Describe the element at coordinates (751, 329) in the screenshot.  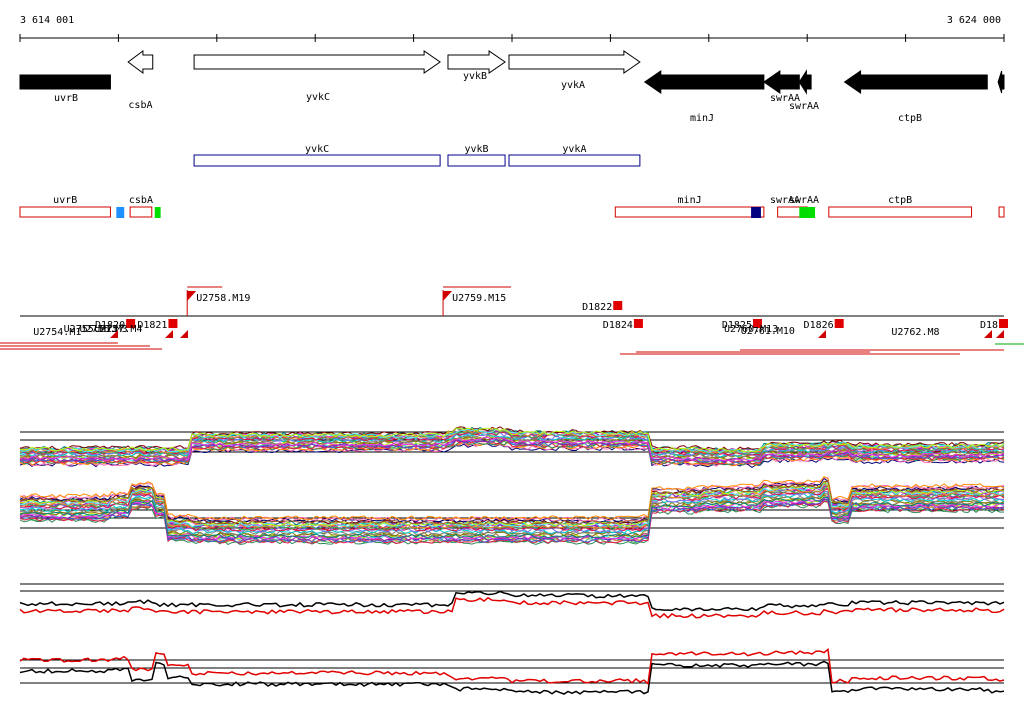
I see `shift-label: U2760.M13` at that location.